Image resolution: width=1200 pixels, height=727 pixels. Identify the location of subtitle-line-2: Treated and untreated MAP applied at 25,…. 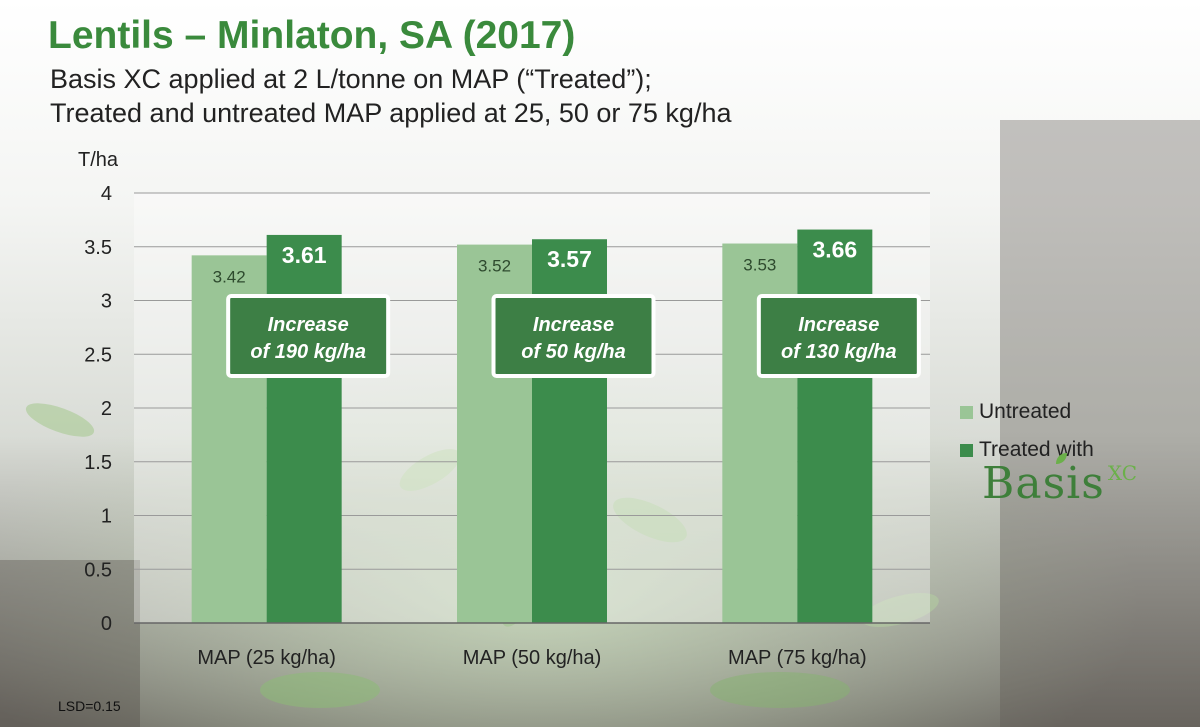
(391, 113).